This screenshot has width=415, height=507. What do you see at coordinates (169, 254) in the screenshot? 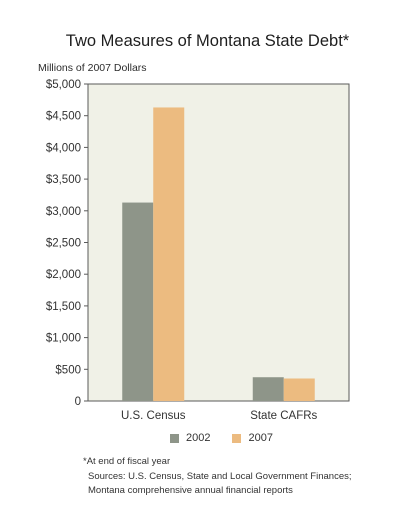
I see `bar-2007-u-s-census` at bounding box center [169, 254].